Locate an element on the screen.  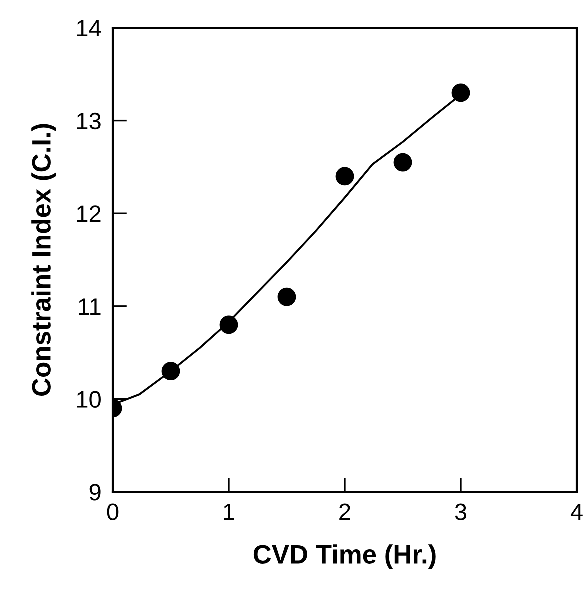
x-tick-label: 0 is located at coordinates (113, 512).